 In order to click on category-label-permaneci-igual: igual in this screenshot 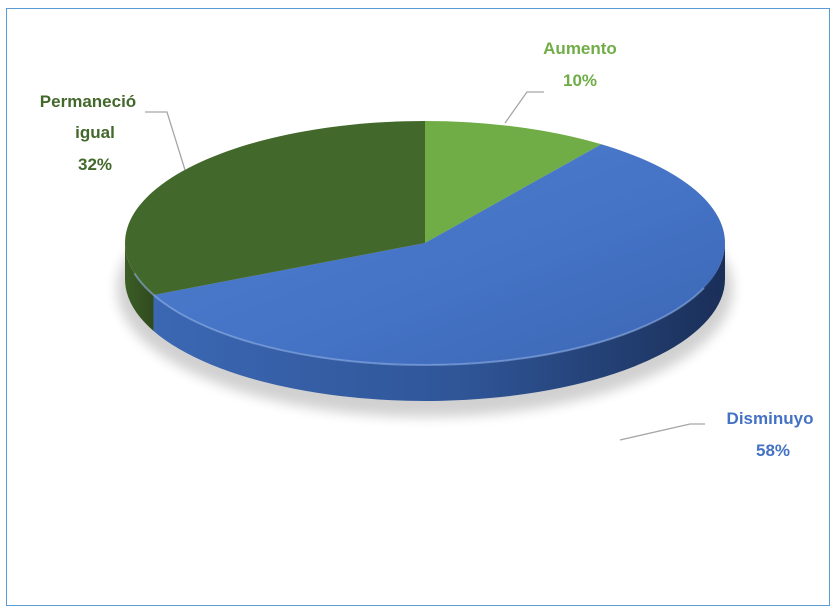, I will do `click(95, 132)`.